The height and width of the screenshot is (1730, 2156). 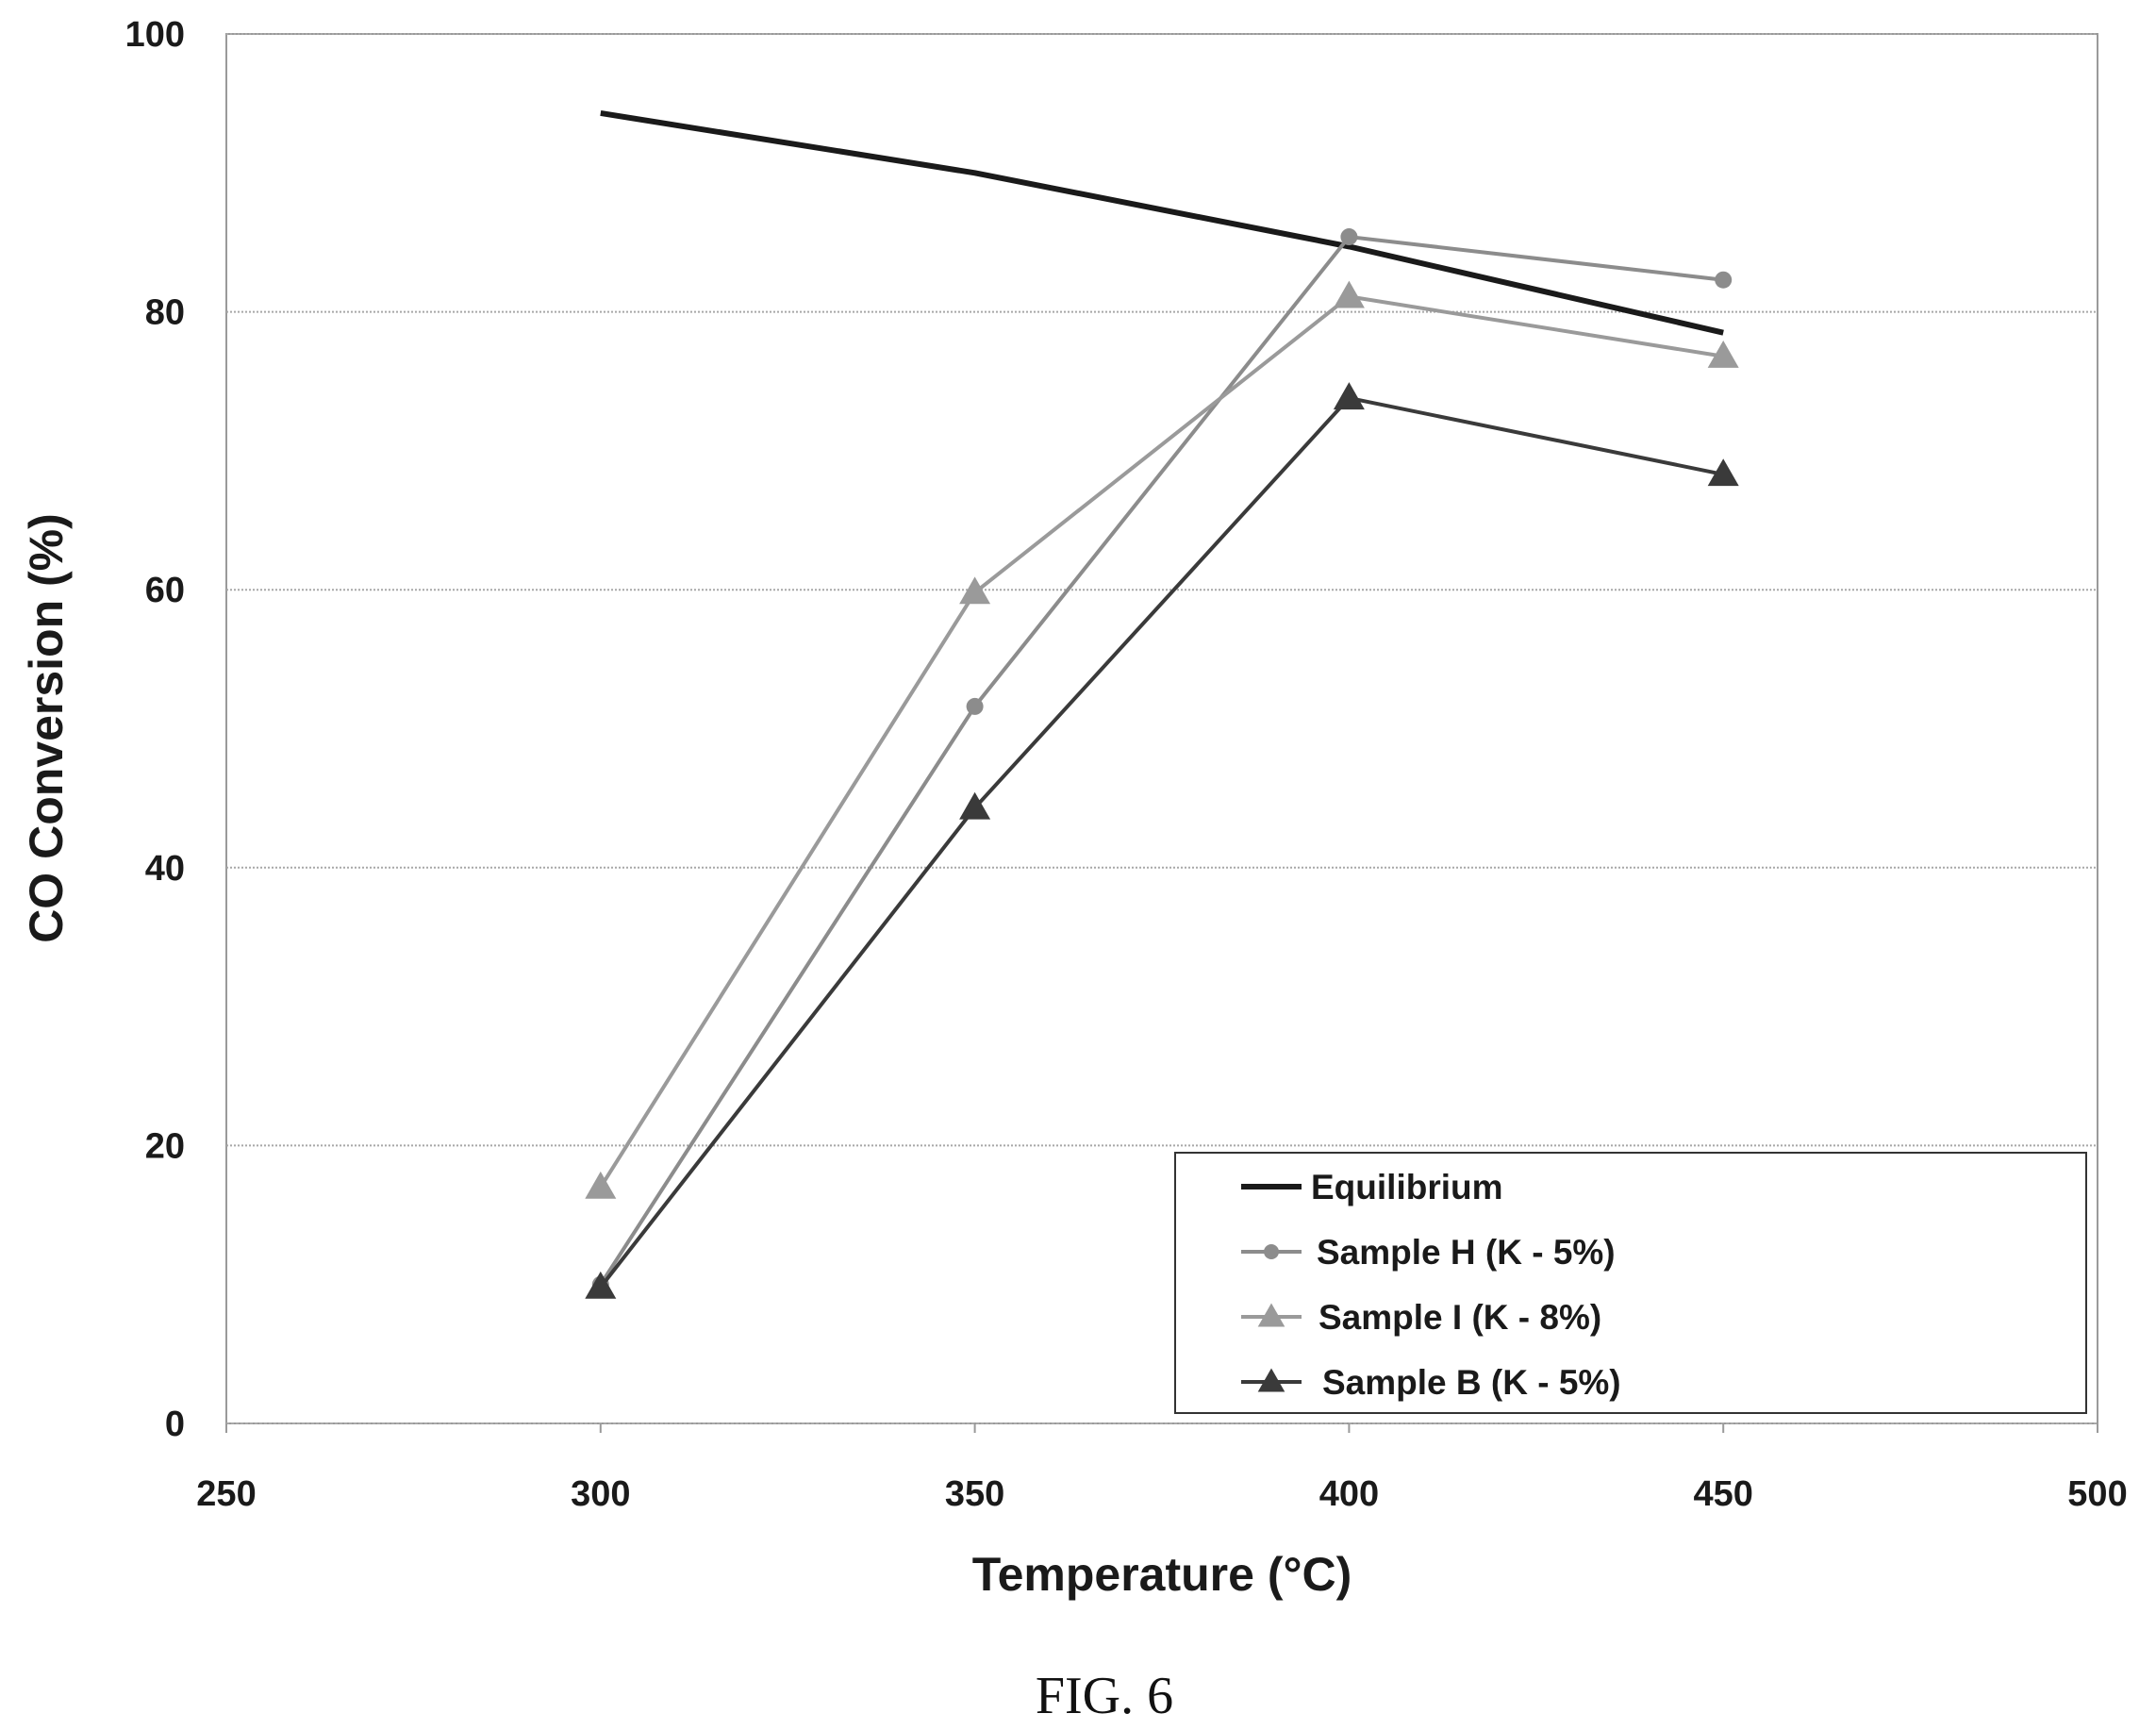 What do you see at coordinates (1466, 1252) in the screenshot?
I see `legend-label: Sample H (K - 5%)` at bounding box center [1466, 1252].